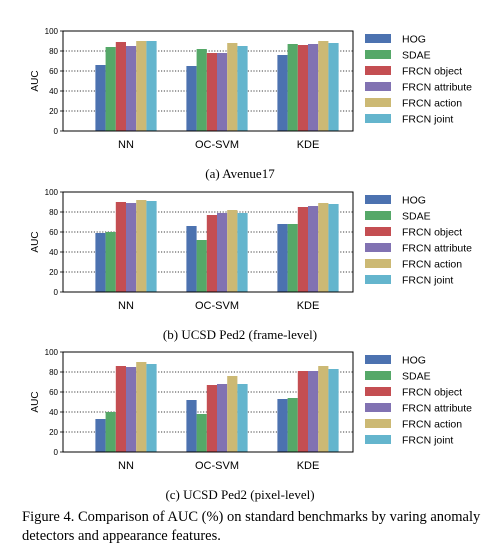 The image size is (501, 557). Describe the element at coordinates (240, 173) in the screenshot. I see `panel-title: (a) Avenue17` at that location.